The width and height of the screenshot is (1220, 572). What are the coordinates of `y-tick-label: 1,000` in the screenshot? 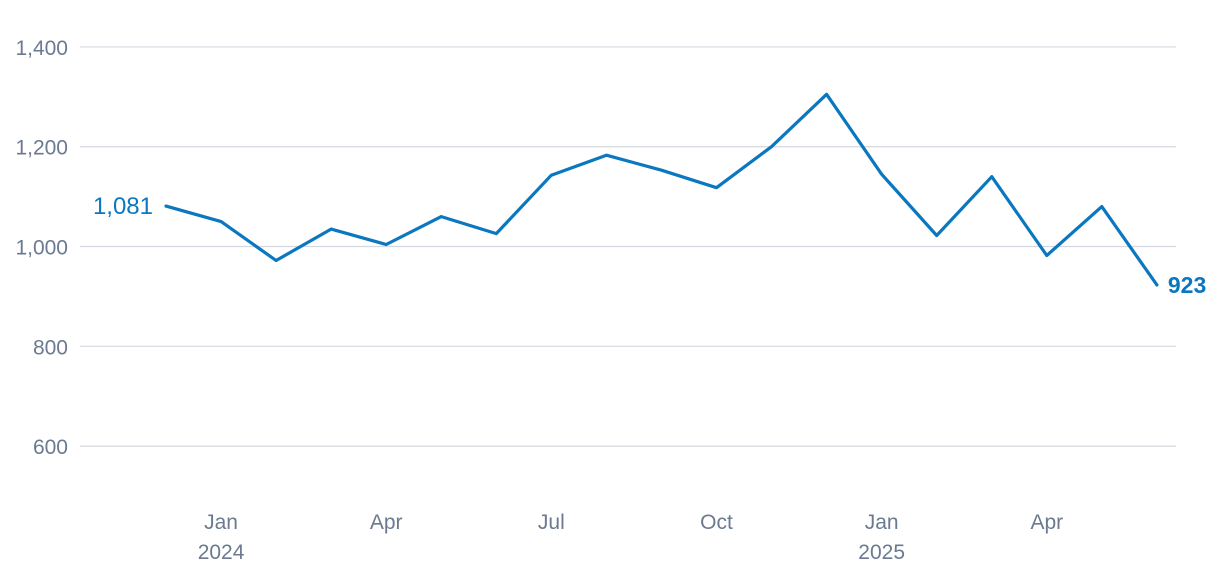 It's located at (41, 248).